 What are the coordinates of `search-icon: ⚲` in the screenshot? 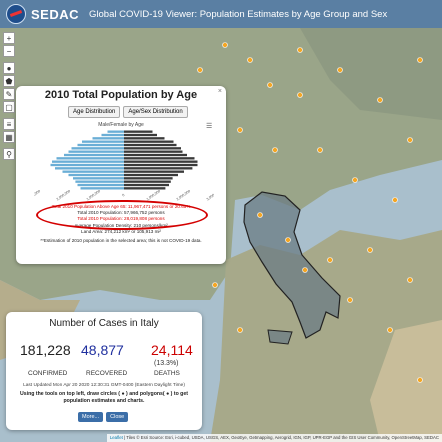 It's located at (9, 154).